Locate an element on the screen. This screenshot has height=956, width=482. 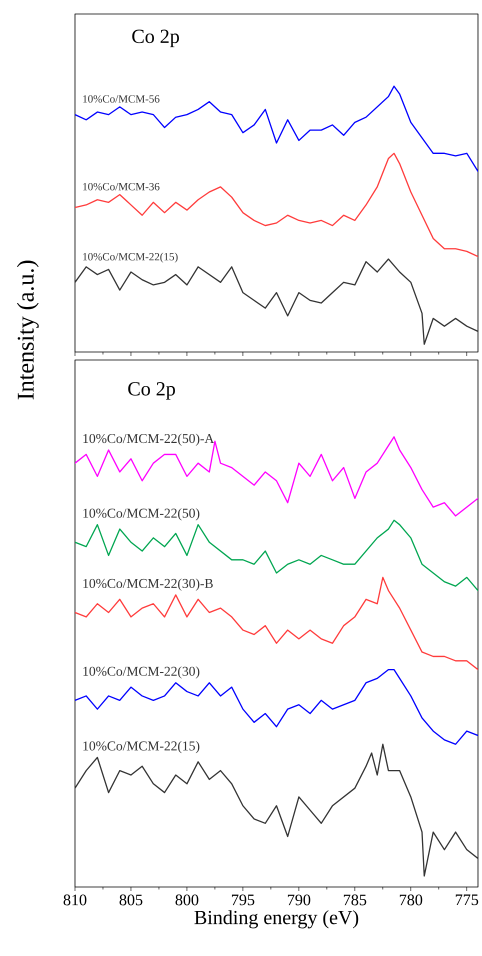
series-label: 10%Co/MCM-22(30) is located at coordinates (141, 672).